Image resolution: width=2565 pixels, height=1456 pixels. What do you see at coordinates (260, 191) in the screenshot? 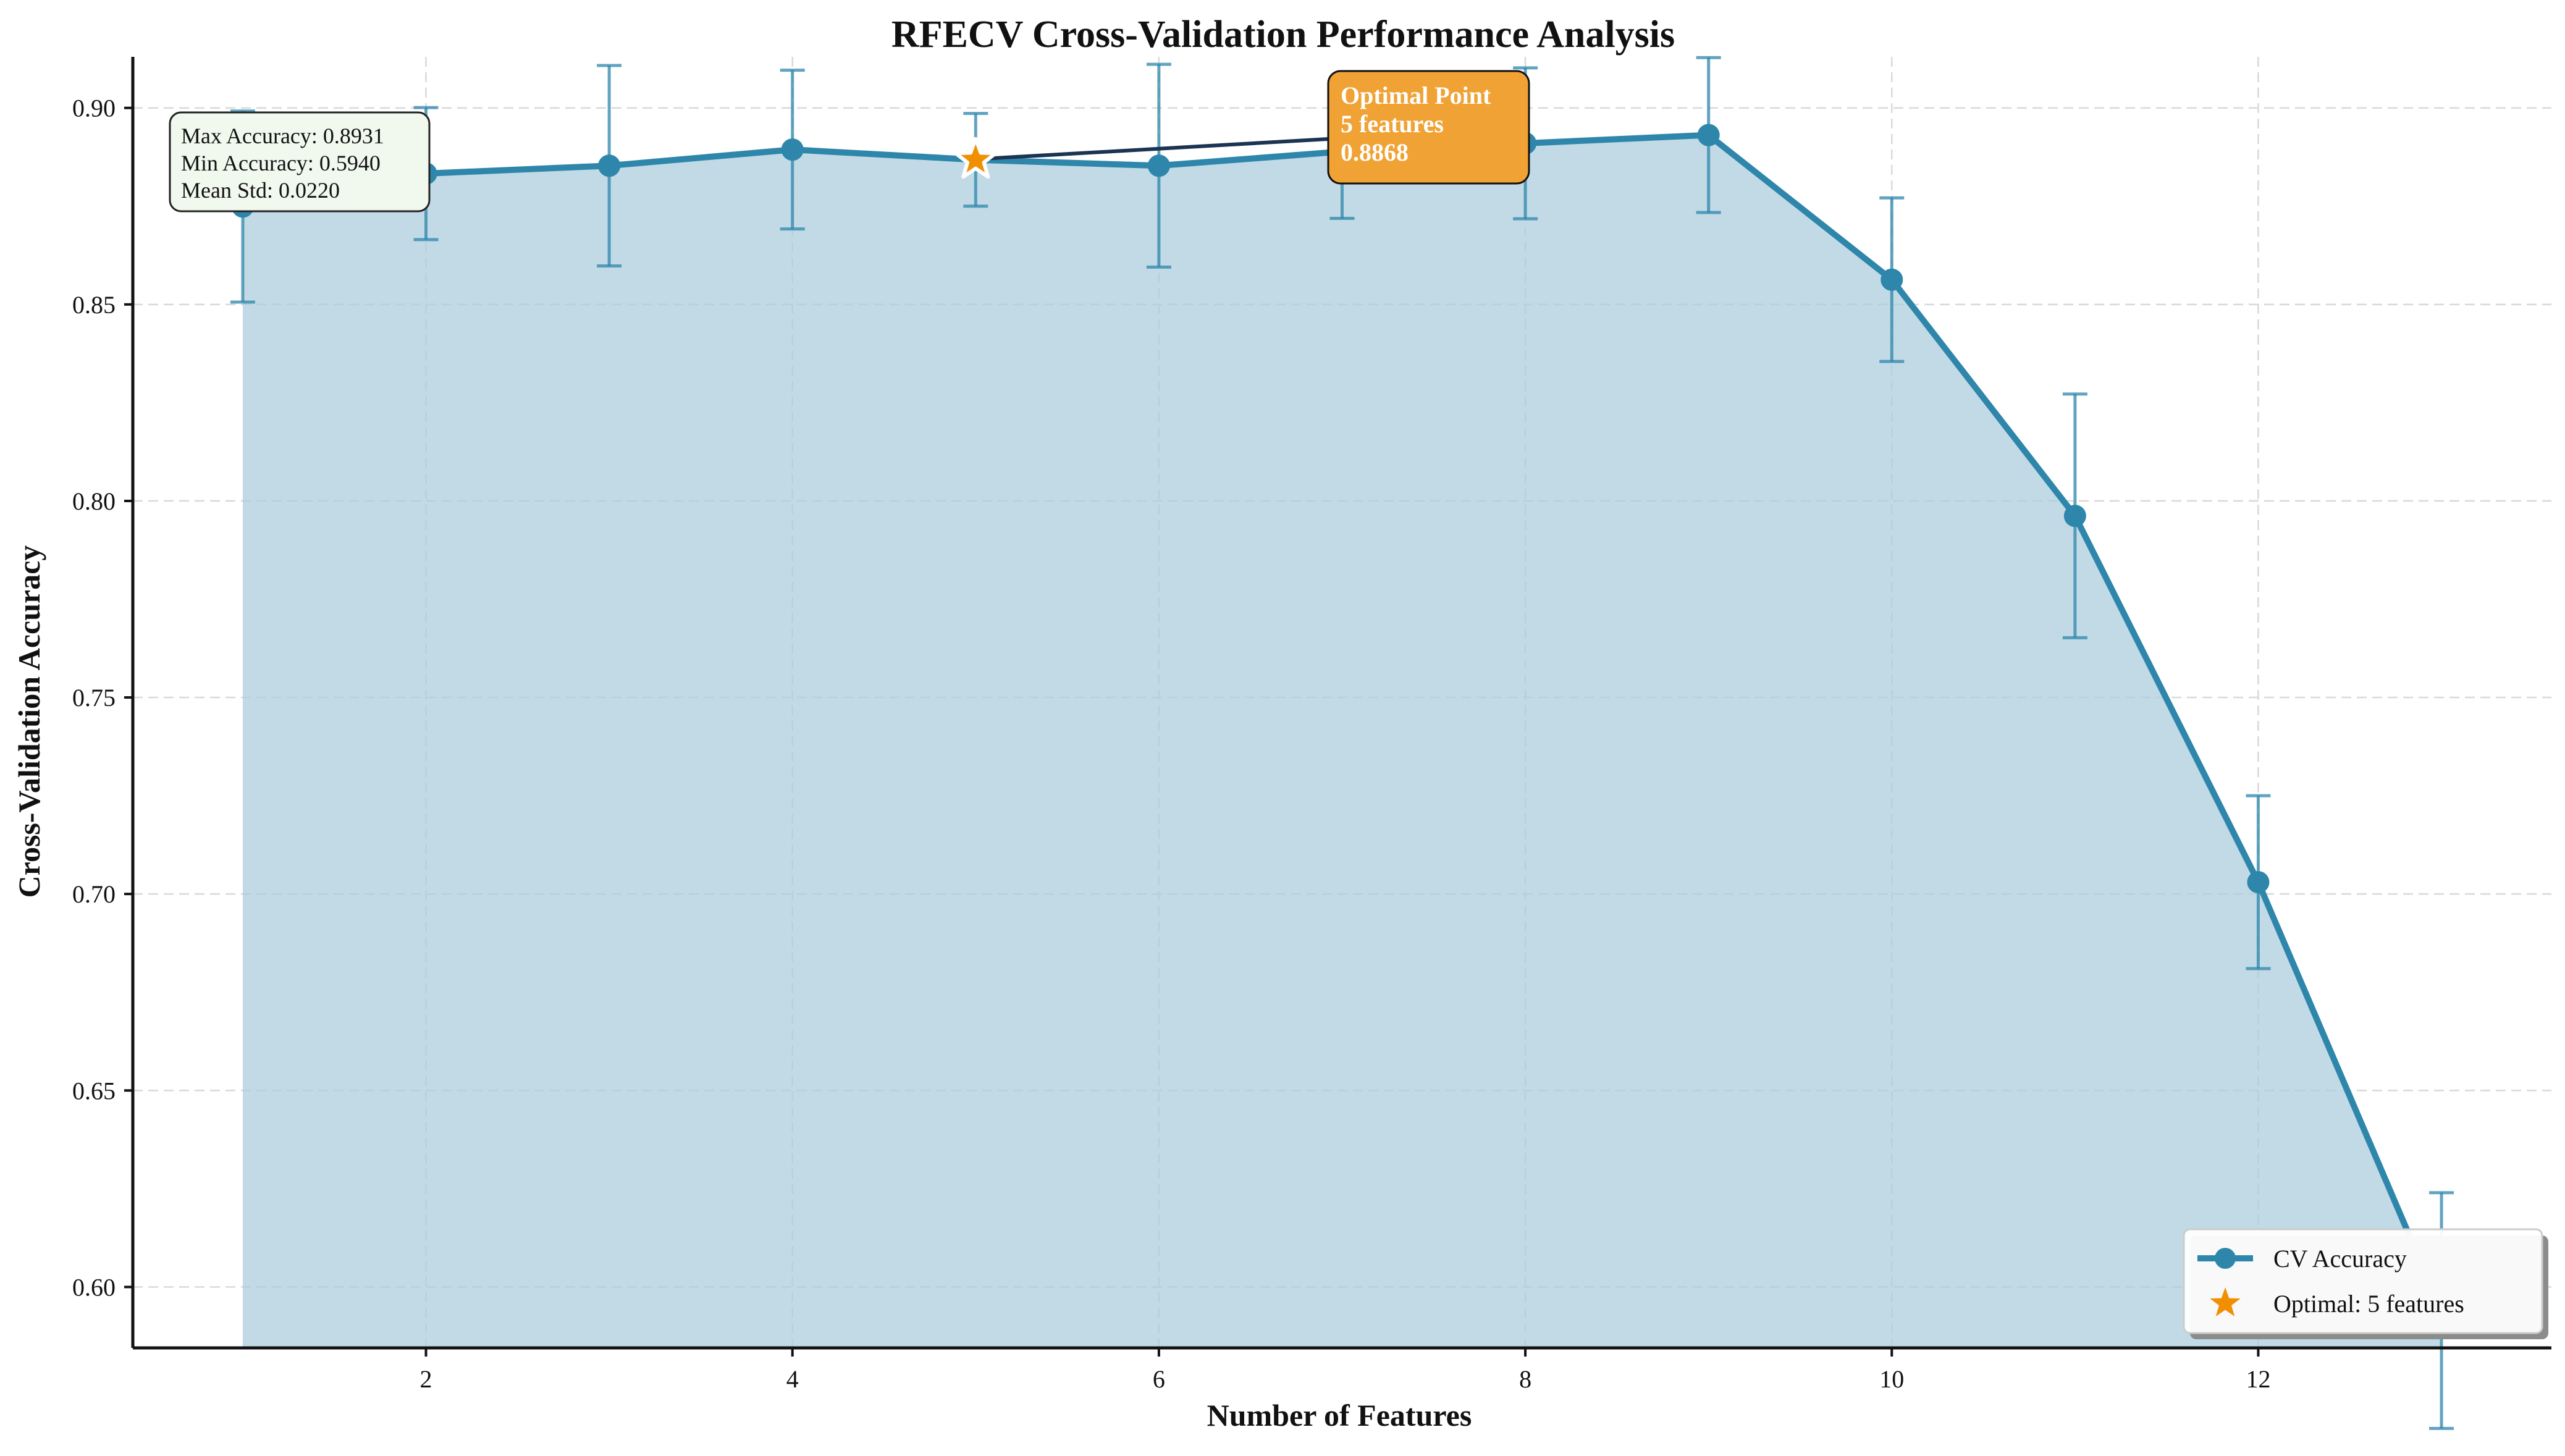
I see `stats-line: Mean Std: 0.0220` at bounding box center [260, 191].